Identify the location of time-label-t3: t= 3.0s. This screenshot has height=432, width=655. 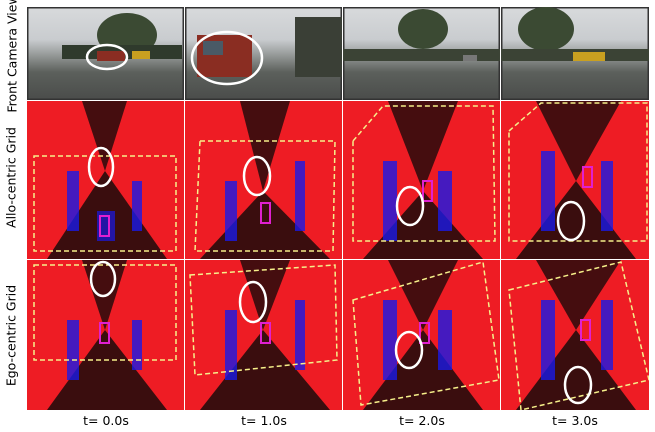
(575, 420).